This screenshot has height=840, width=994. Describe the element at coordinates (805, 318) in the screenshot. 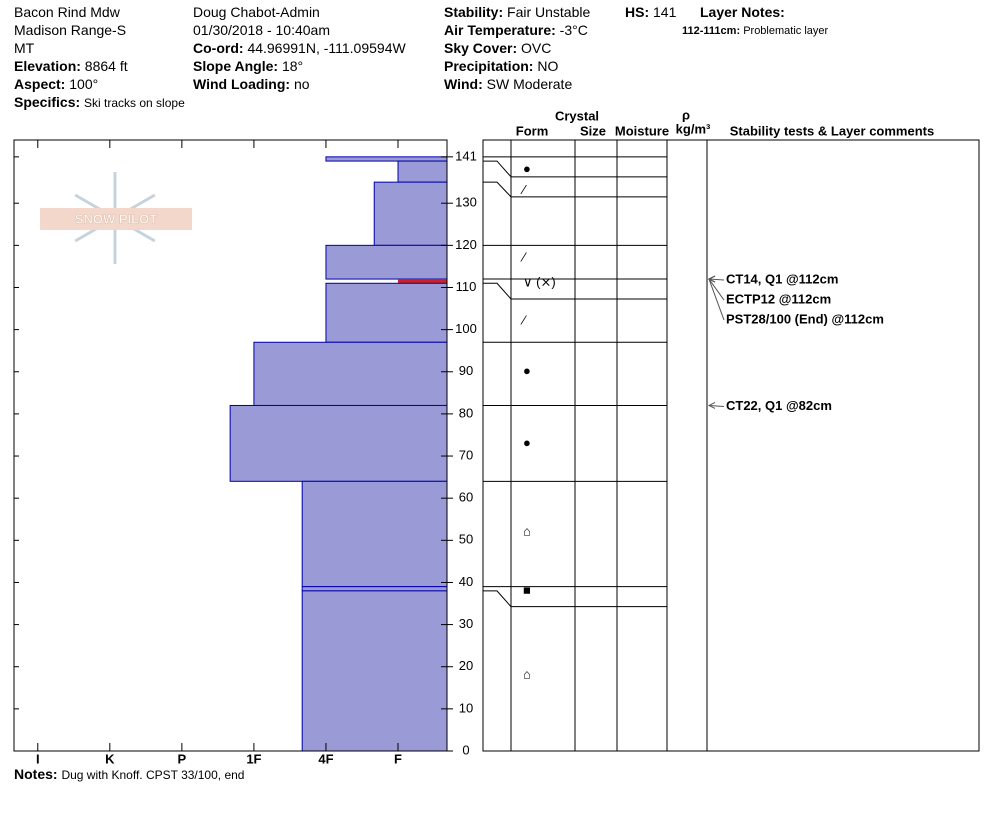

I see `stability-test: PST28/100 (End) @112cm` at that location.